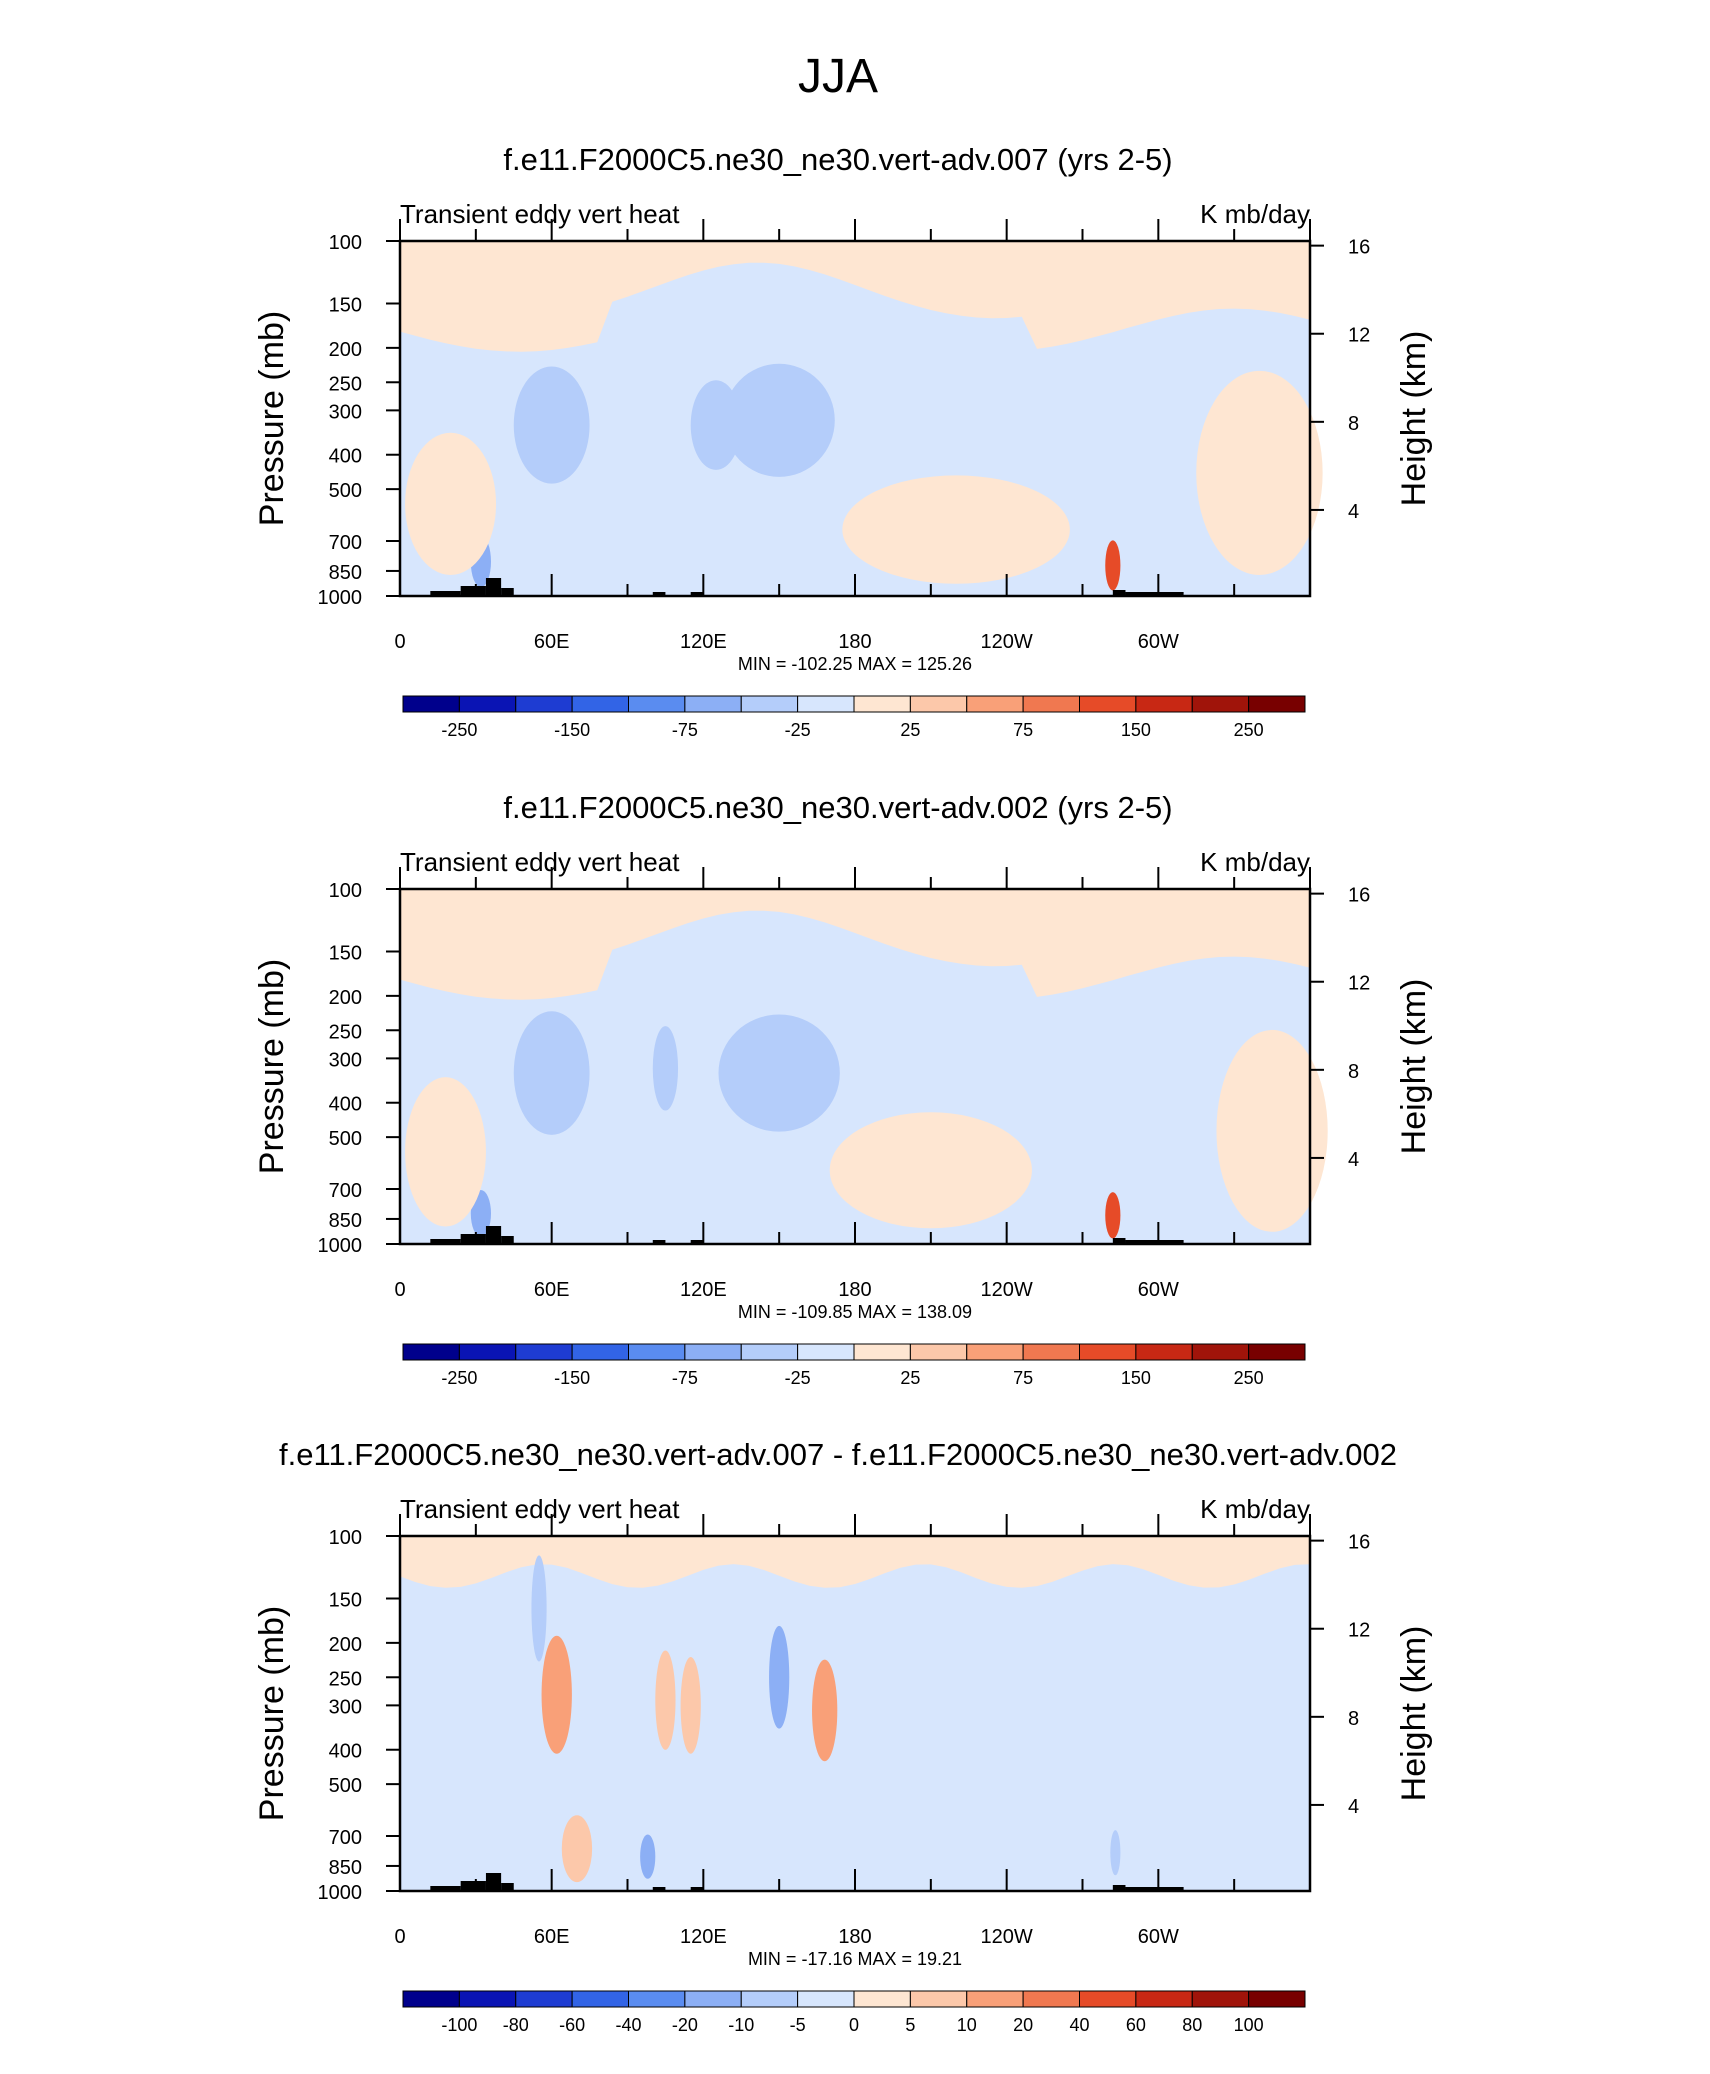 Image resolution: width=1710 pixels, height=2074 pixels. What do you see at coordinates (1136, 730) in the screenshot?
I see `colorbar-label: 150` at bounding box center [1136, 730].